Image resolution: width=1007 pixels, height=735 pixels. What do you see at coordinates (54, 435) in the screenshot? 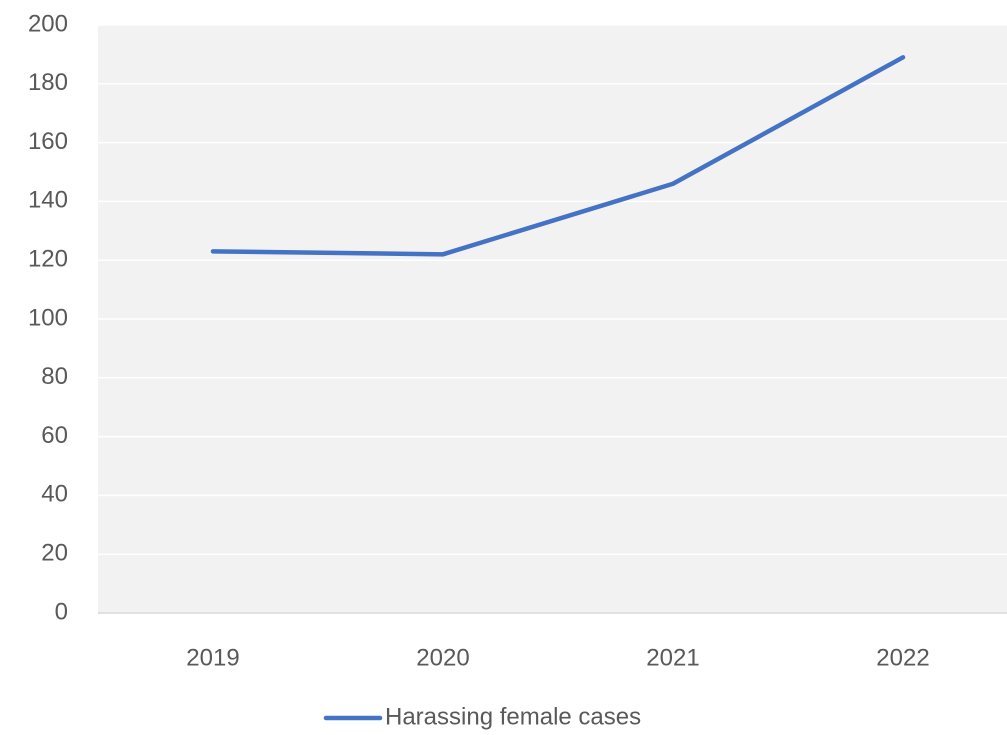
I see `y-tick-label: 60` at bounding box center [54, 435].